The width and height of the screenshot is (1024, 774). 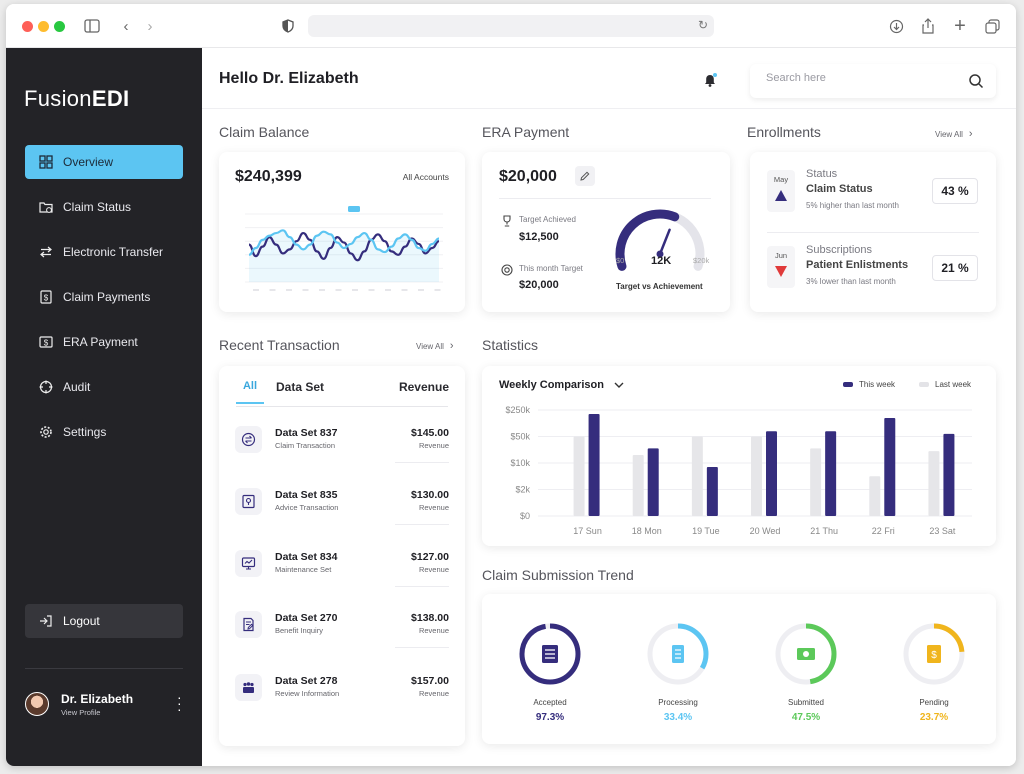 What do you see at coordinates (953, 384) in the screenshot?
I see `legend-label: Last week` at bounding box center [953, 384].